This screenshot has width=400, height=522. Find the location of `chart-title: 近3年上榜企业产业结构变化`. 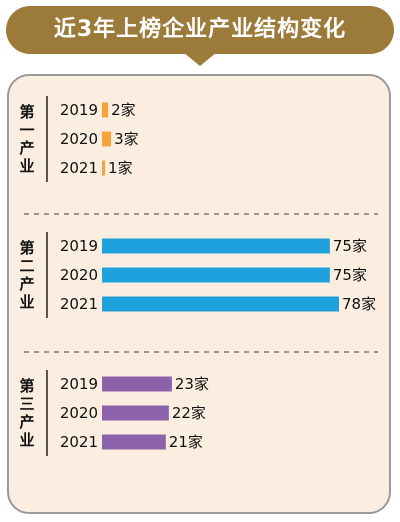

chart-title: 近3年上榜企业产业结构变化 is located at coordinates (200, 29).